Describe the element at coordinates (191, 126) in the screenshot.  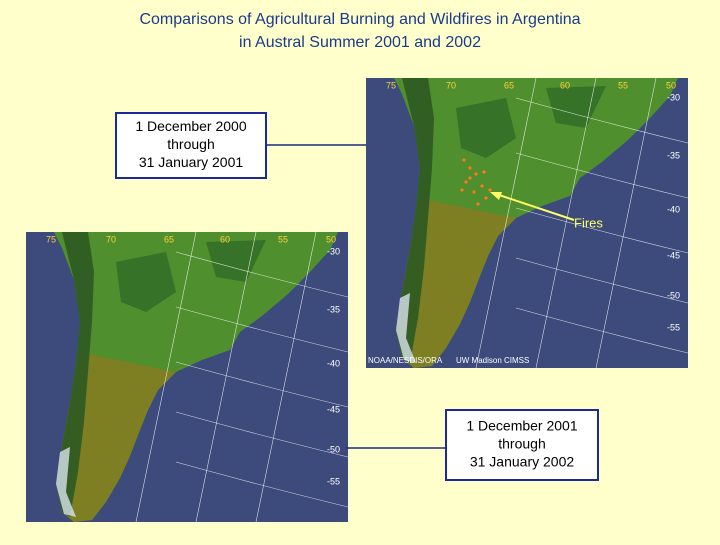
I see `period-text: 1 December 2000` at that location.